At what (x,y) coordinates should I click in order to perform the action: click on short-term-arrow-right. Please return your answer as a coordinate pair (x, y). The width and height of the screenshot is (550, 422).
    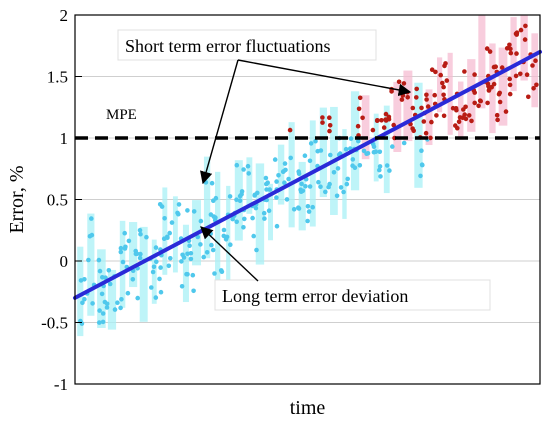
    Looking at the image, I should click on (324, 78).